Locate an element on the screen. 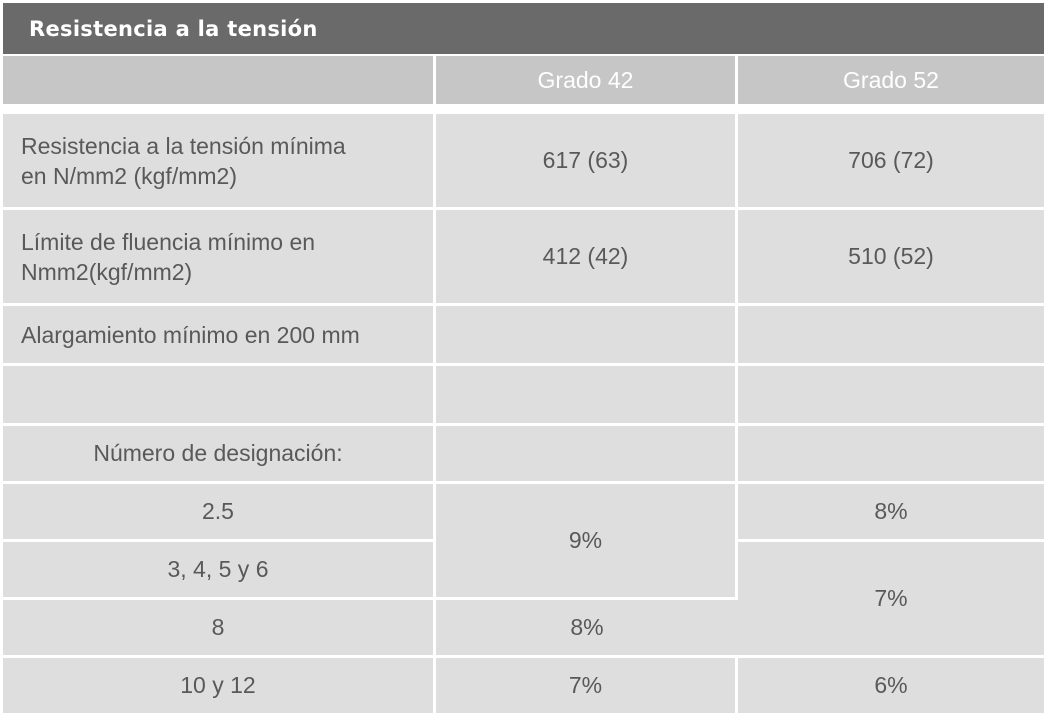 Image resolution: width=1045 pixels, height=717 pixels. table-title-bar: Resistencia a la tensión is located at coordinates (523, 28).